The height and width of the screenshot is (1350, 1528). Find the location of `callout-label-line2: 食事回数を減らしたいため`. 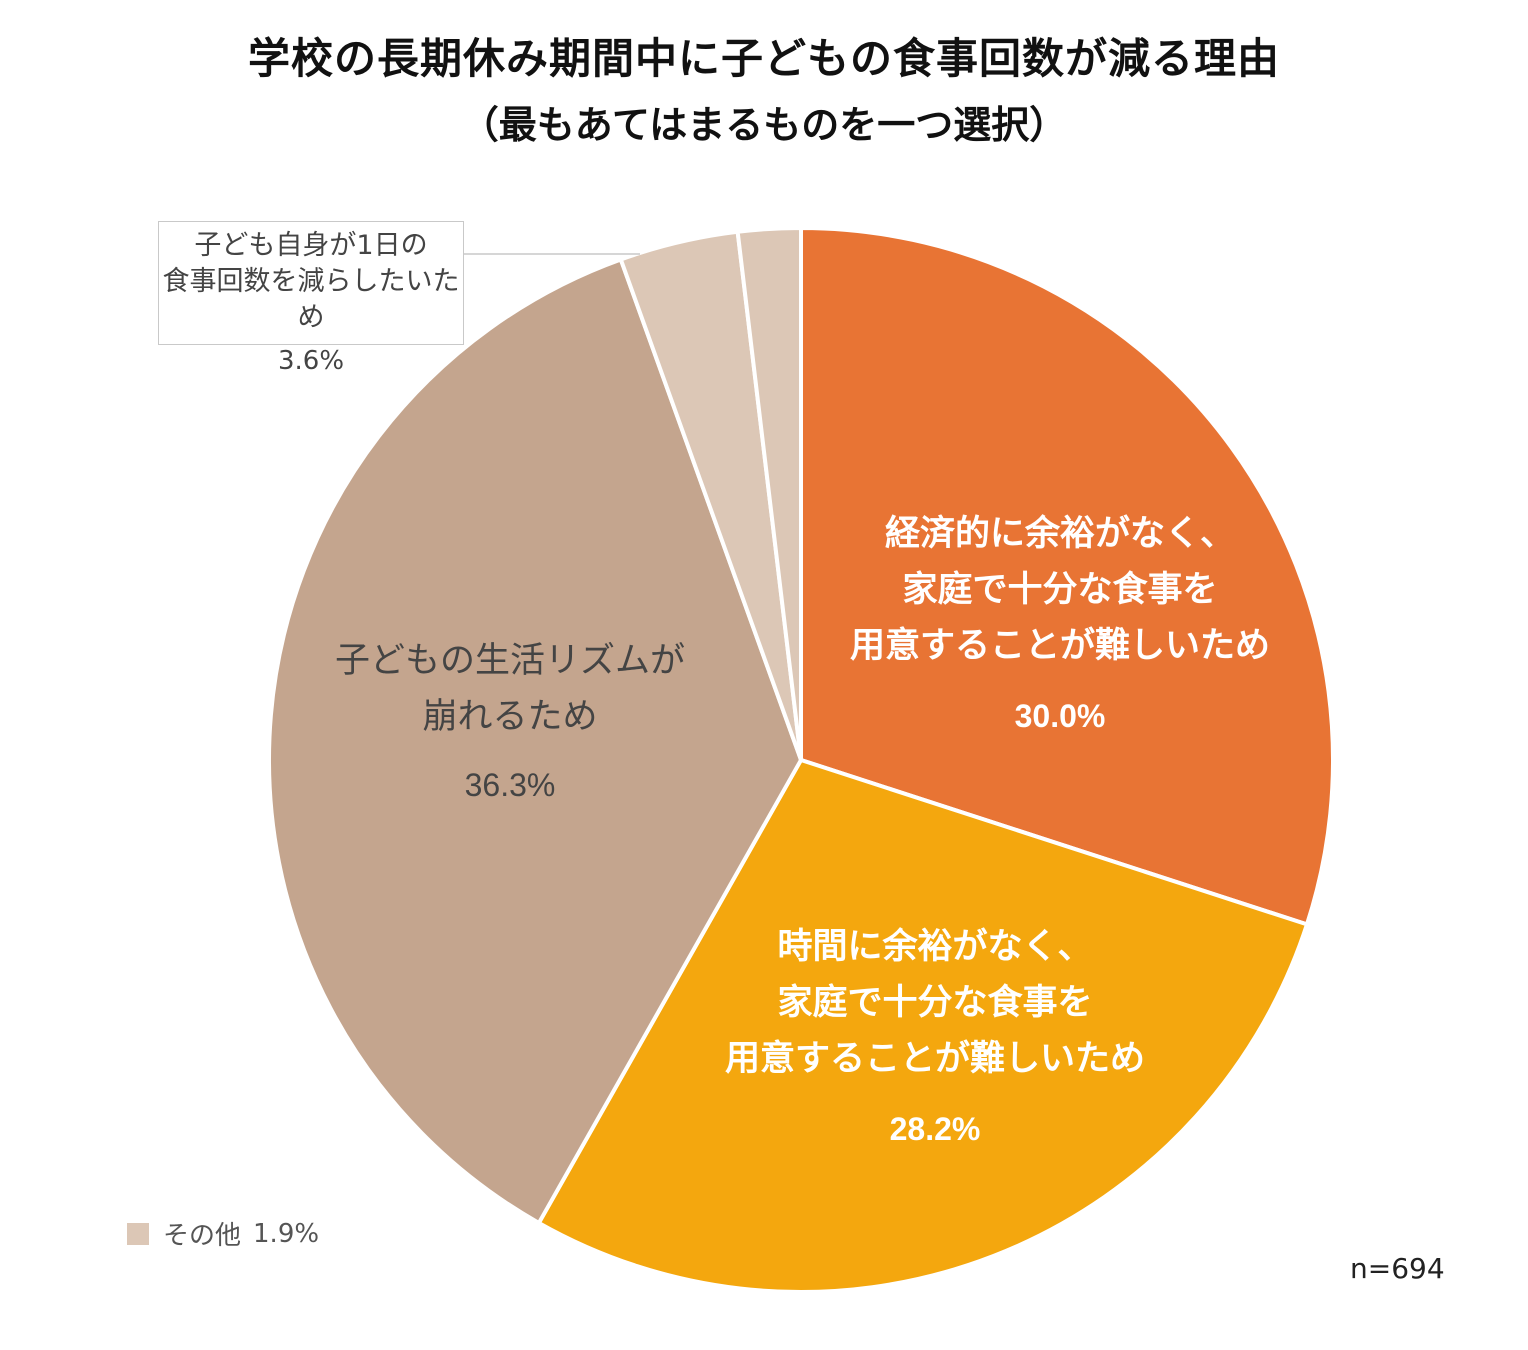

callout-label-line2: 食事回数を減らしたいため is located at coordinates (311, 299).